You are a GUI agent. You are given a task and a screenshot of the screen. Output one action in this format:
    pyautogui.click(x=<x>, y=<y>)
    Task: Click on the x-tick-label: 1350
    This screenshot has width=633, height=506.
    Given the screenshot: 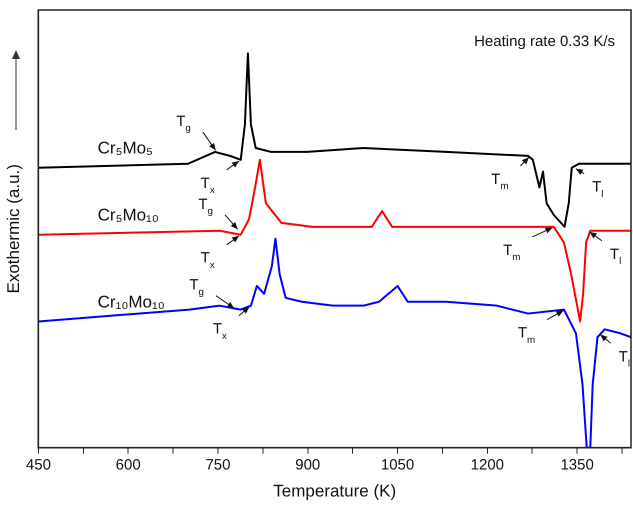 What is the action you would take?
    pyautogui.click(x=577, y=465)
    